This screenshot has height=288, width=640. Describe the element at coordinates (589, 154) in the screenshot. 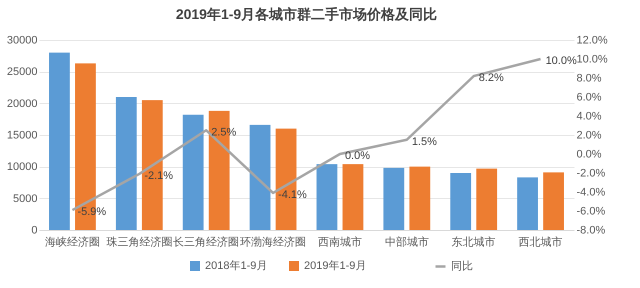

I see `y2-tick-label: 0.0%` at that location.